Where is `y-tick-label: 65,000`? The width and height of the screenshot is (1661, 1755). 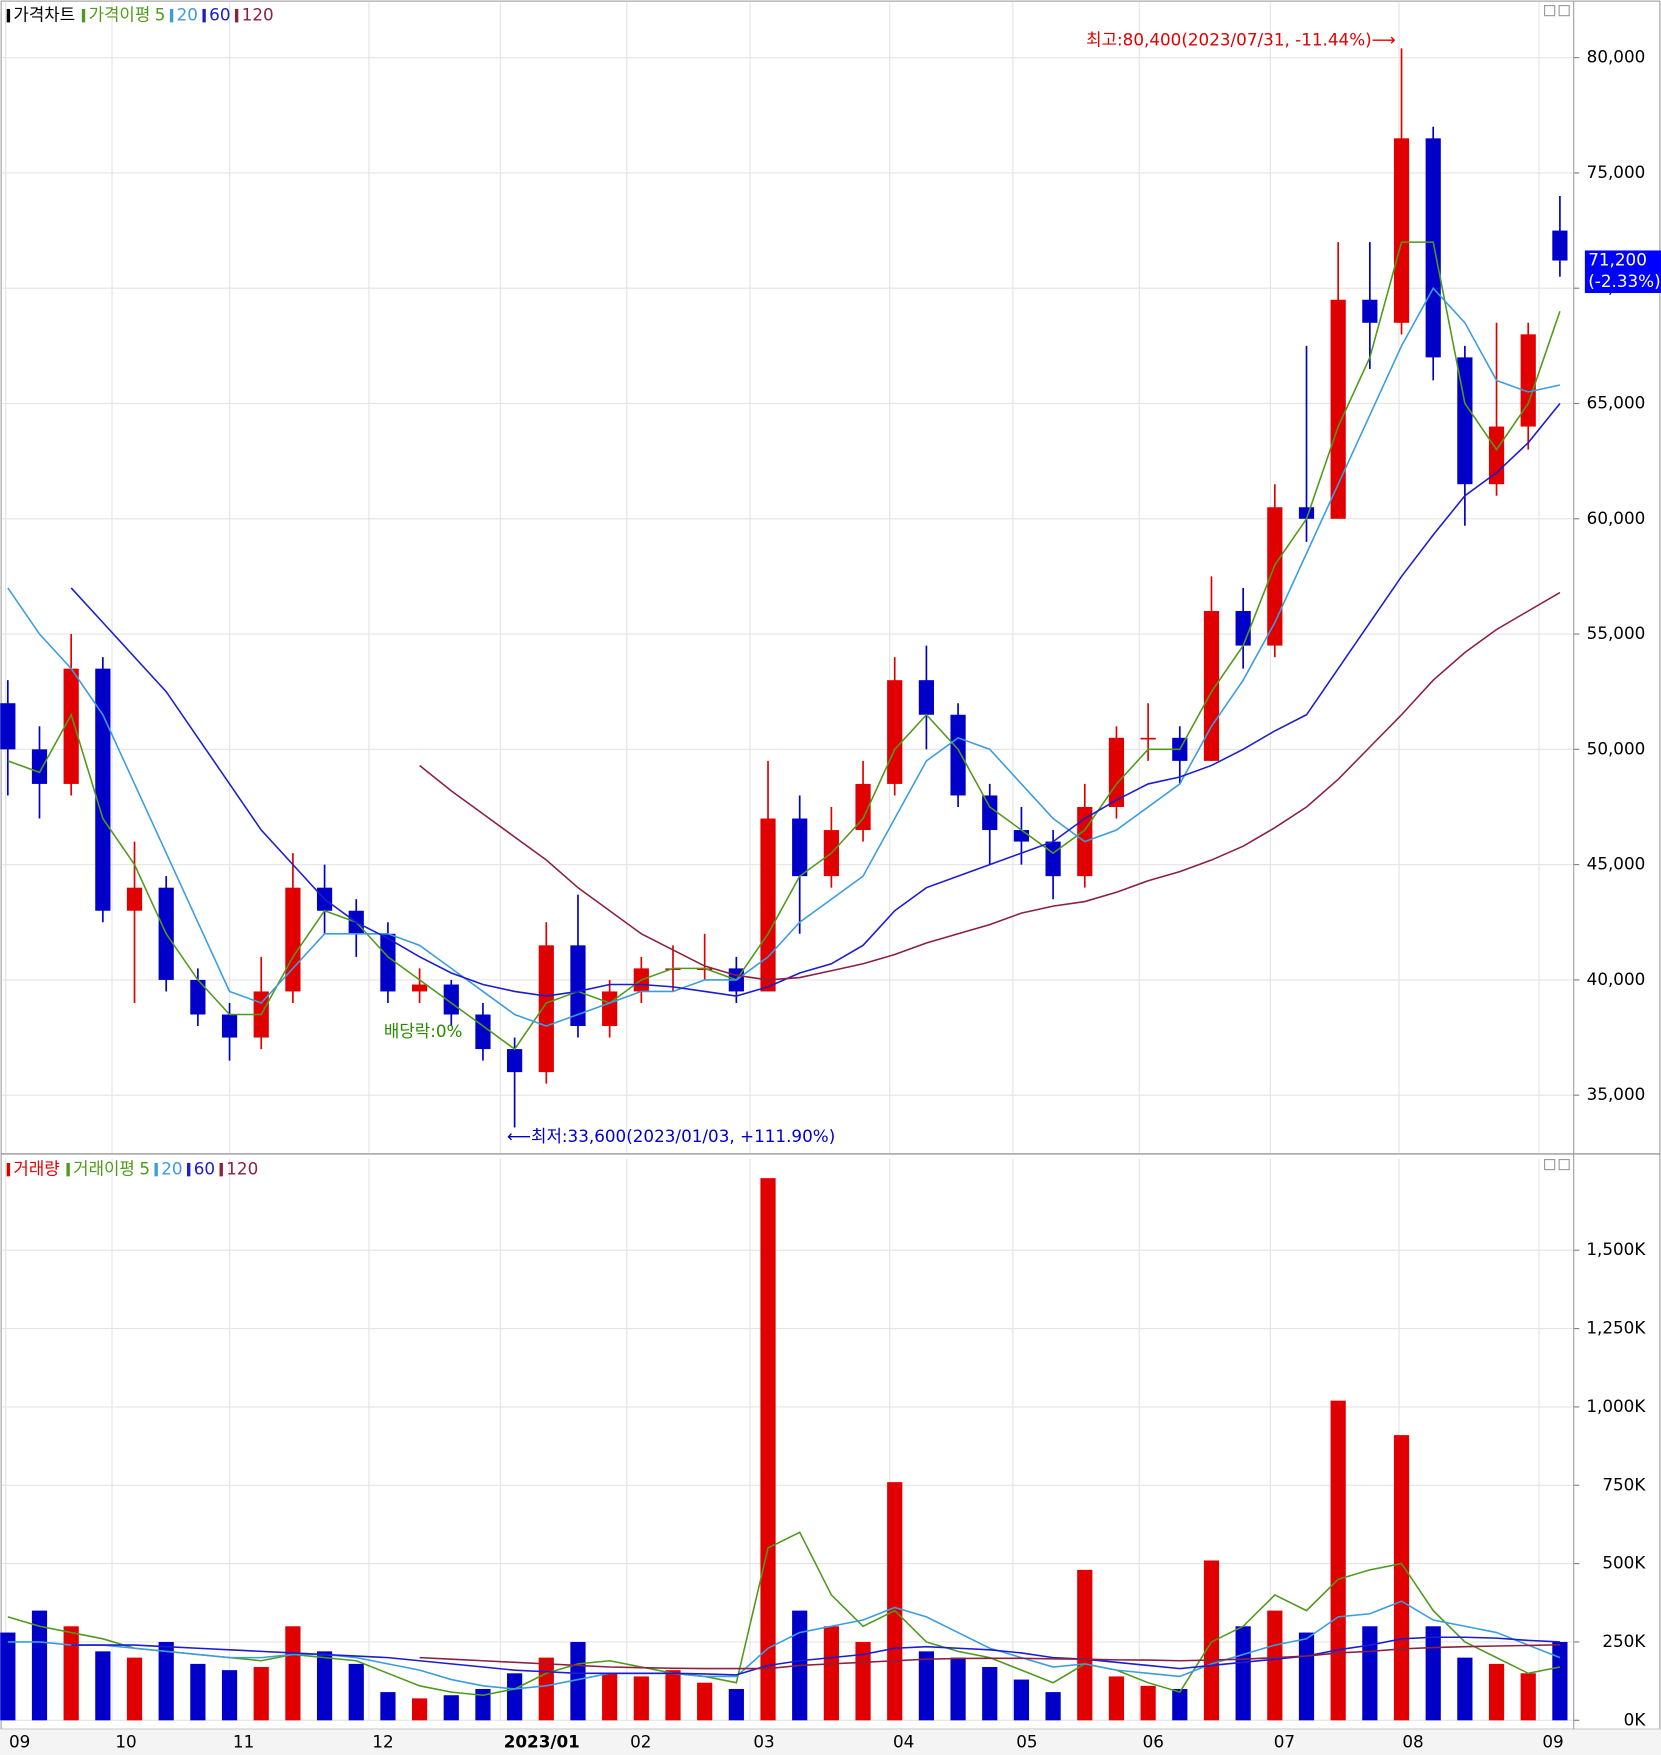 y-tick-label: 65,000 is located at coordinates (1616, 402).